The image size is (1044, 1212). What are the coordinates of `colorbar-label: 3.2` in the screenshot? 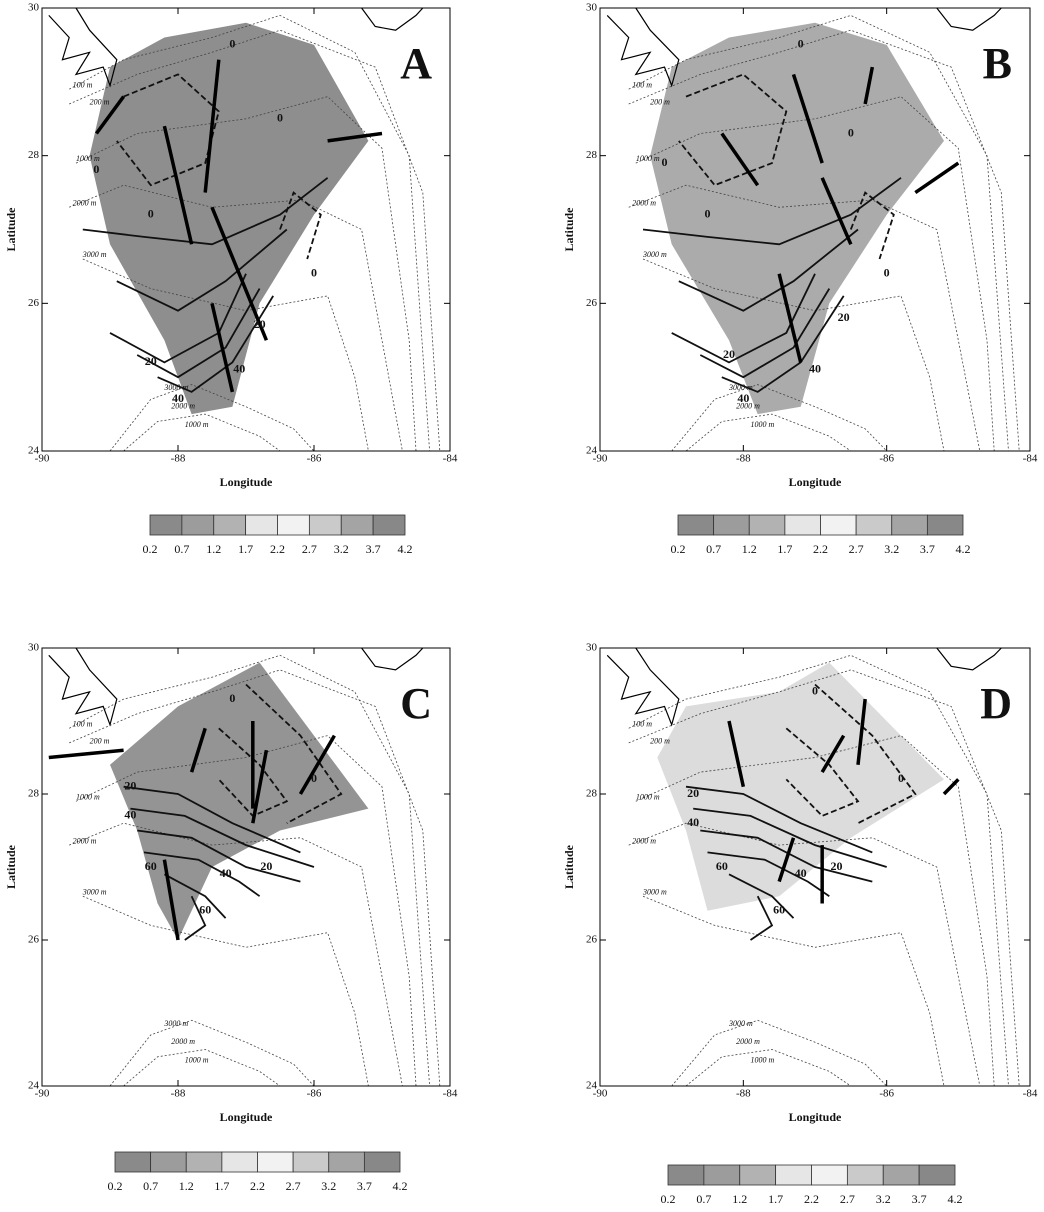 It's located at (891, 549).